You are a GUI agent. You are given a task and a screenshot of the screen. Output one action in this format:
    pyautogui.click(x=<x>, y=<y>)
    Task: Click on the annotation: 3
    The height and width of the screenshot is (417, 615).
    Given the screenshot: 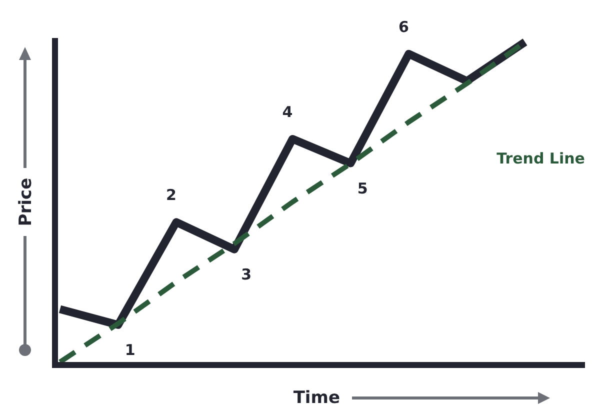 What is the action you would take?
    pyautogui.click(x=246, y=274)
    